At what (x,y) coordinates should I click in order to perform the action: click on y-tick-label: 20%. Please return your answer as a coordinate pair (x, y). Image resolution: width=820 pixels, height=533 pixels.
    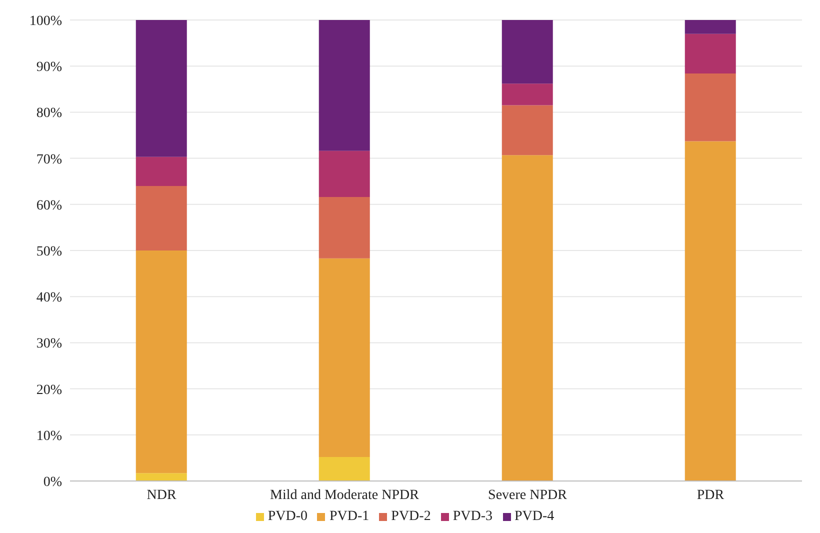
    Looking at the image, I should click on (49, 390).